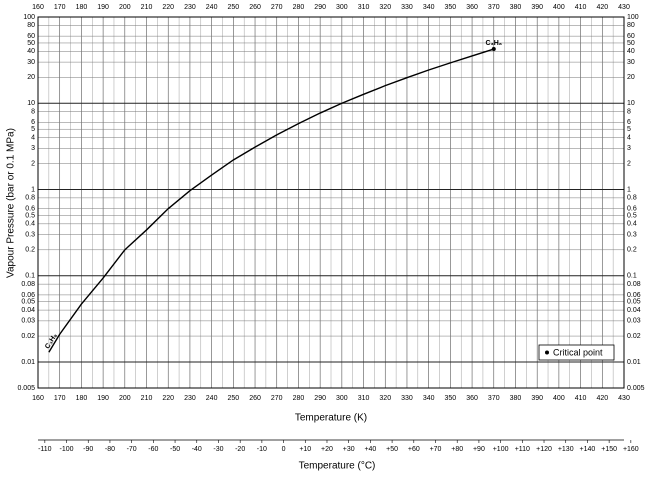  What do you see at coordinates (103, 398) in the screenshot?
I see `x-tick-label: 190` at bounding box center [103, 398].